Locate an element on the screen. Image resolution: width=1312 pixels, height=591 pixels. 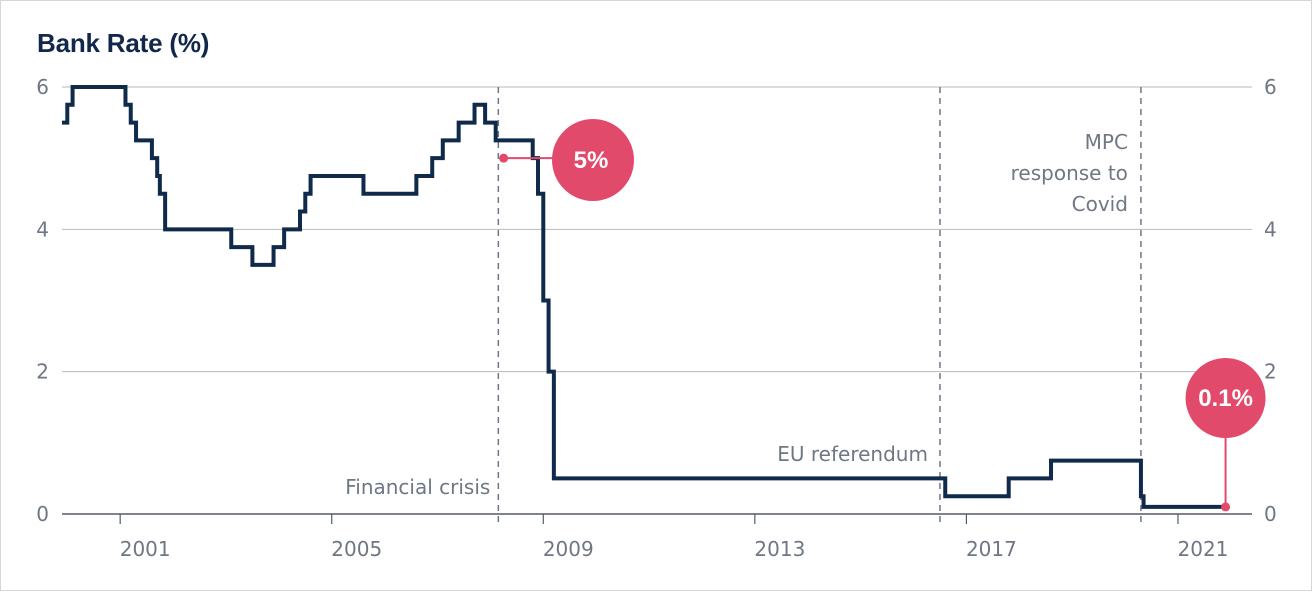
x-tick-label: 2005 is located at coordinates (356, 549).